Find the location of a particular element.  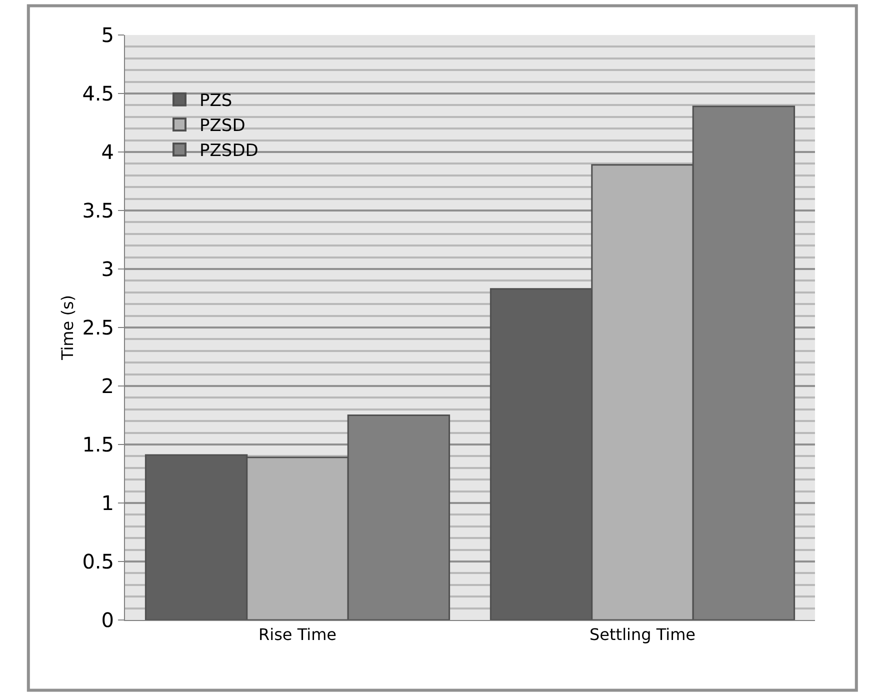

y-tick-label: 2.5 is located at coordinates (98, 328).